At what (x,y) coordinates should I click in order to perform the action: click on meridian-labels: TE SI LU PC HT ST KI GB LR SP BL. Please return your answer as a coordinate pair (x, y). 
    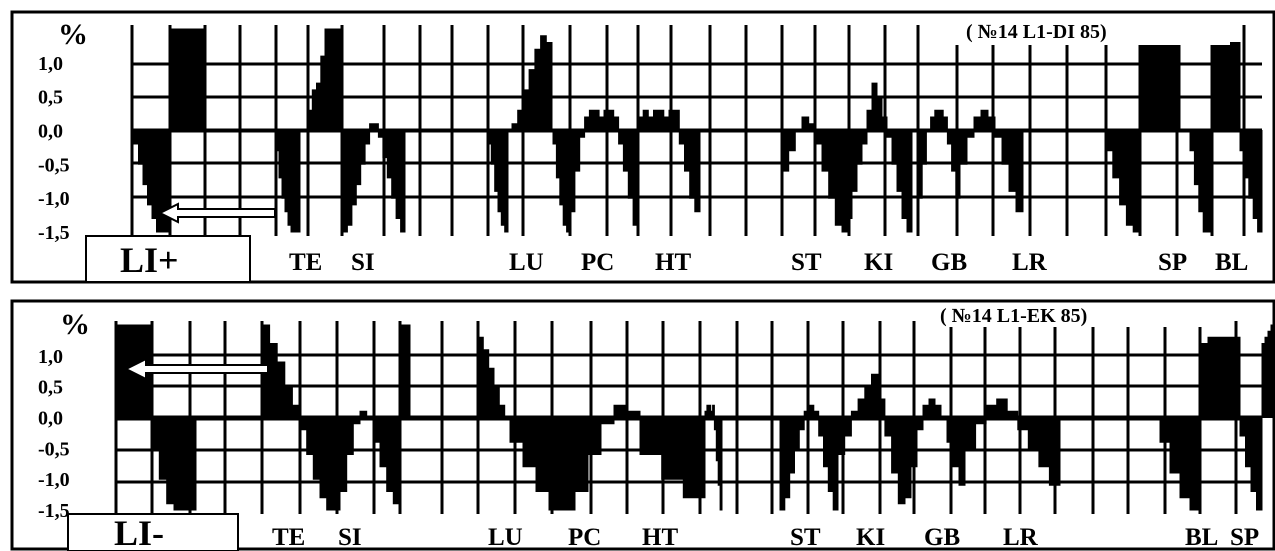
    Looking at the image, I should click on (768, 262).